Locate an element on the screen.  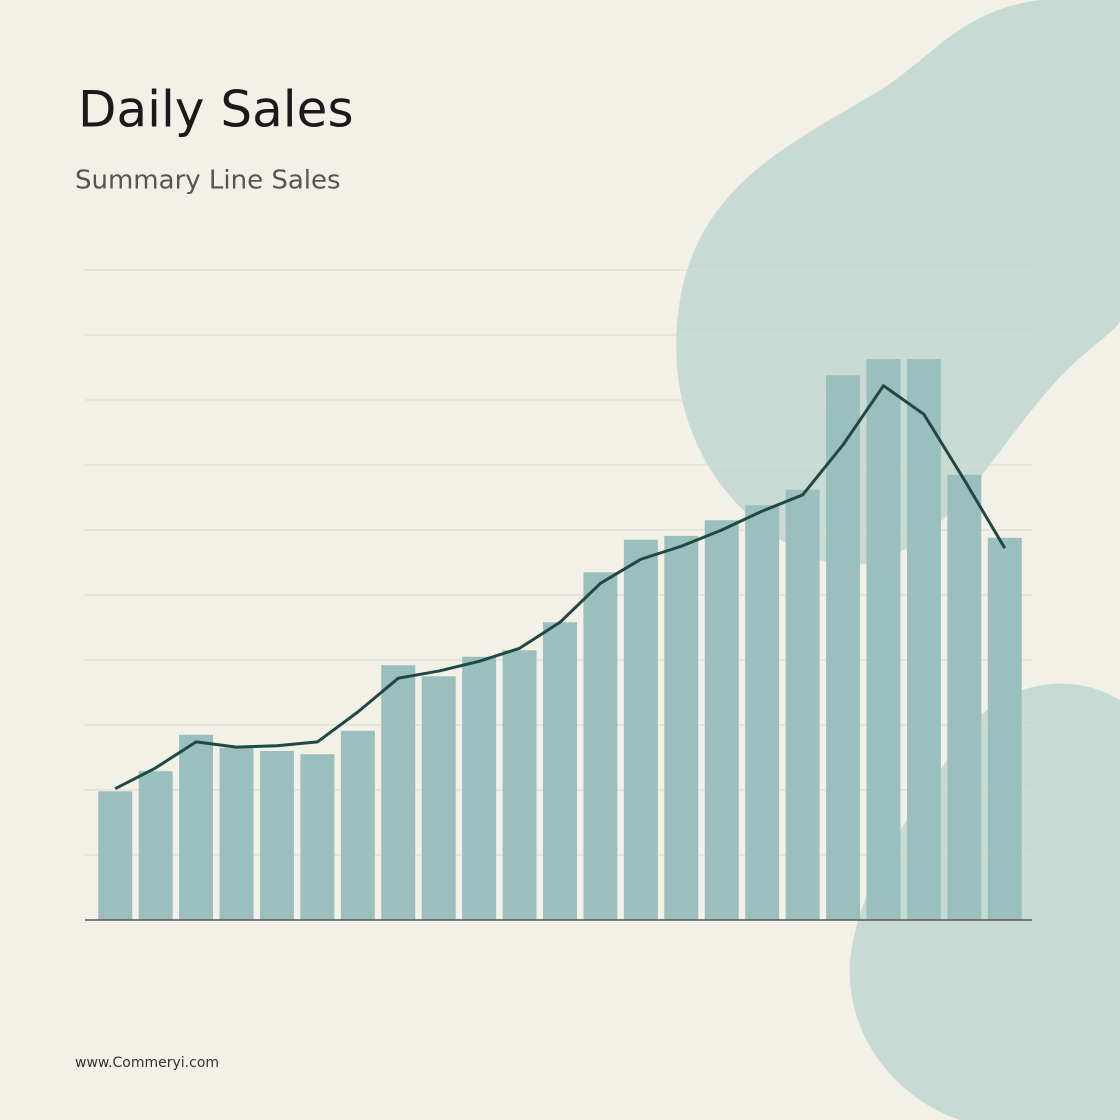
decor-blob is located at coordinates (984, 901).